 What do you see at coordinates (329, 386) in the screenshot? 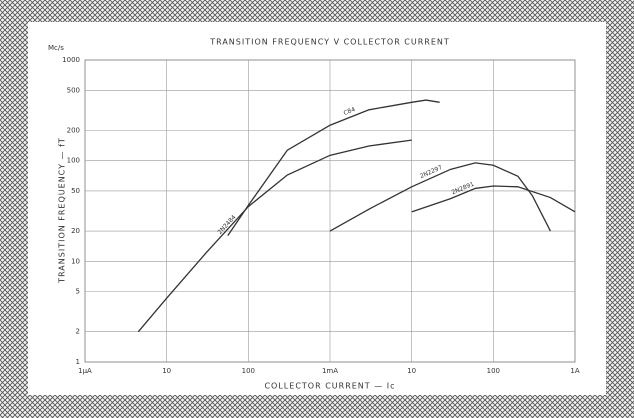
I see `x-axis-label: COLLECTOR CURRENT — Ic` at bounding box center [329, 386].